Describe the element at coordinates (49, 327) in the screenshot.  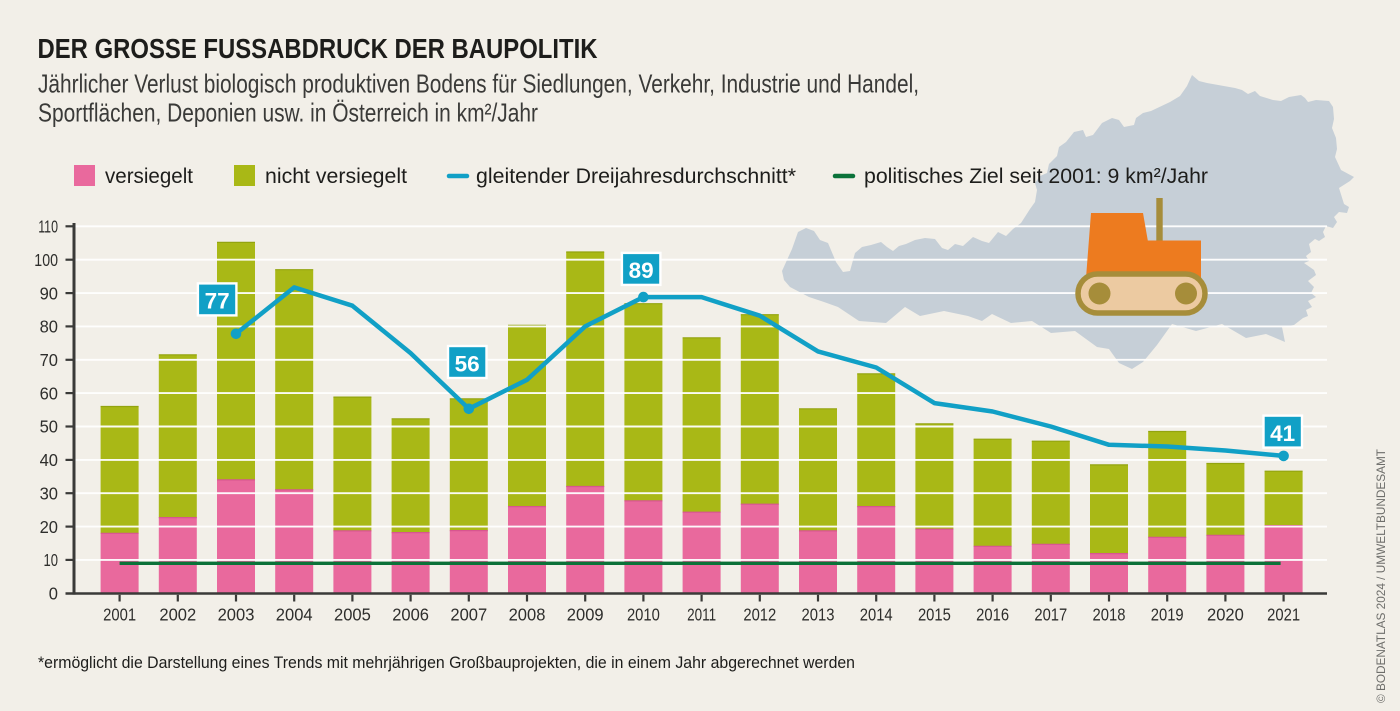
I see `svg-text: 80` at that location.